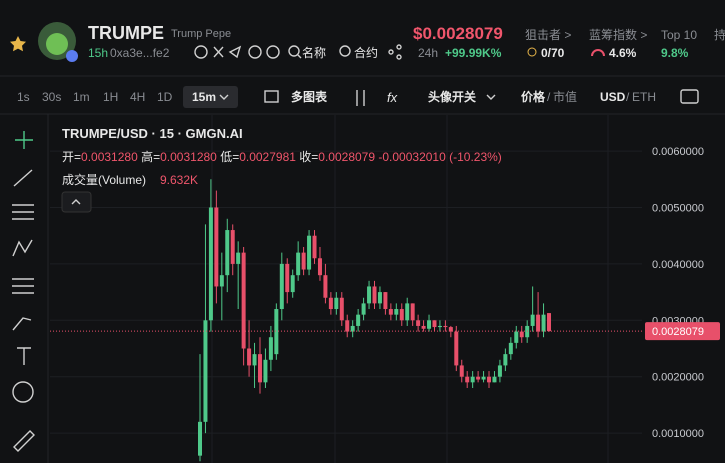 The width and height of the screenshot is (725, 463). Describe the element at coordinates (452, 96) in the screenshot. I see `avatar-toggle: 头像开关` at that location.